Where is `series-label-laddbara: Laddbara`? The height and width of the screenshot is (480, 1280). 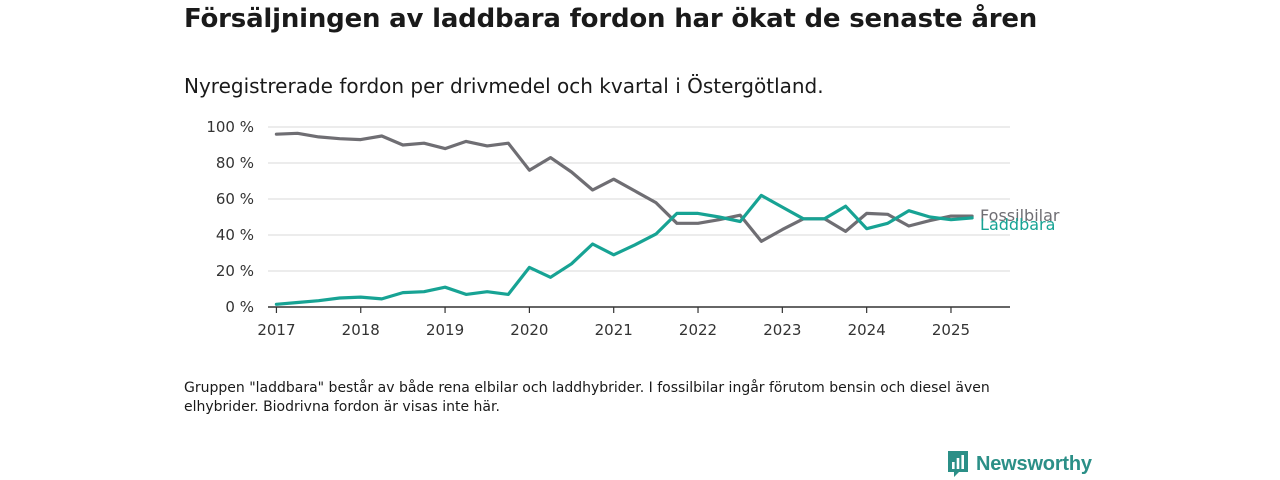 series-label-laddbara: Laddbara is located at coordinates (1017, 224).